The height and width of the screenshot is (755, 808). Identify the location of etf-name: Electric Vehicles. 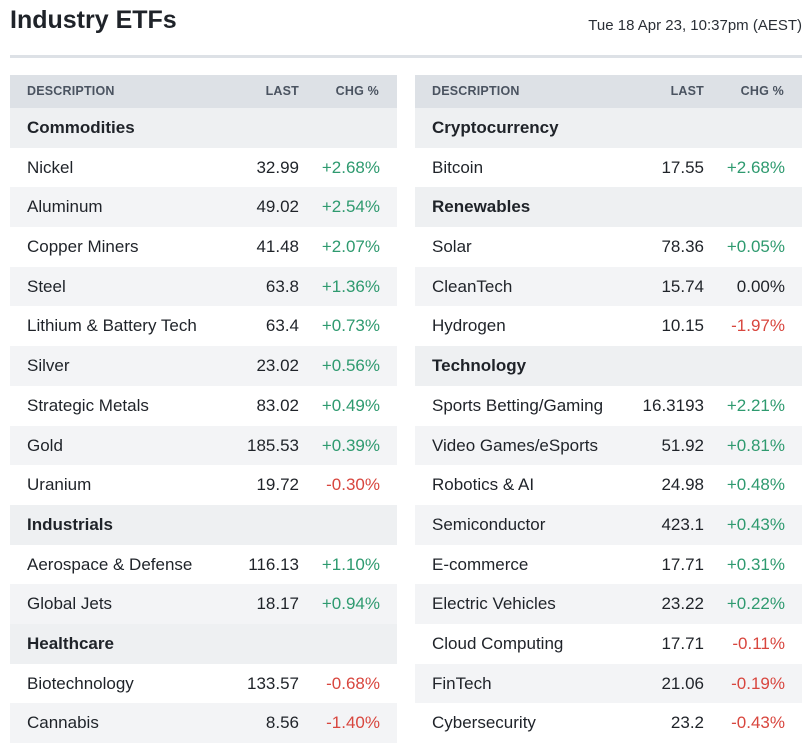
(494, 604).